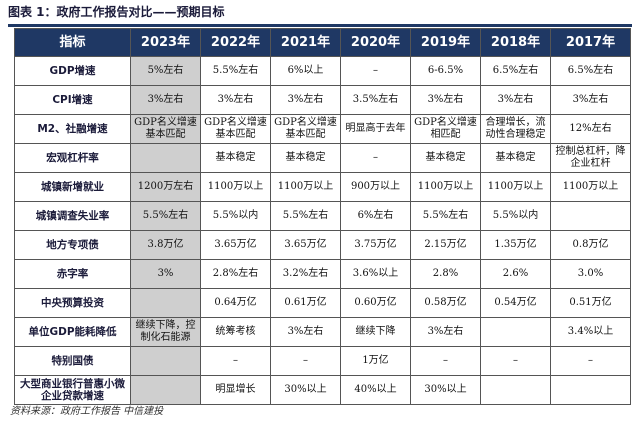 The height and width of the screenshot is (421, 640). Describe the element at coordinates (305, 303) in the screenshot. I see `table-cell: 0.61万亿` at that location.